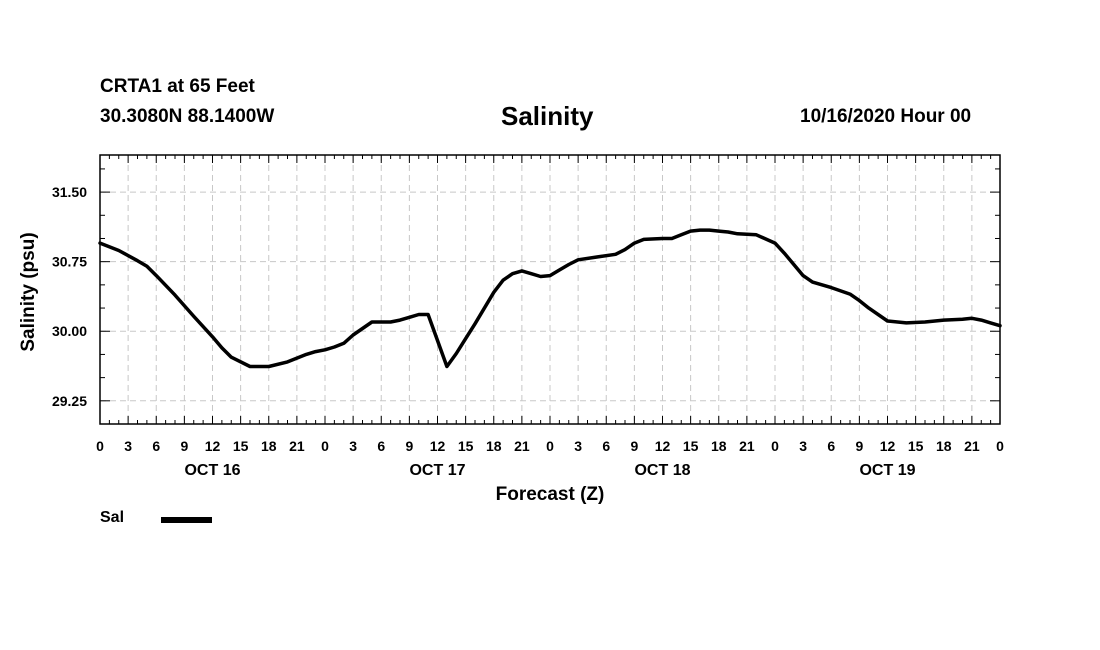  I want to click on y-tick-label: 29.25, so click(69, 401).